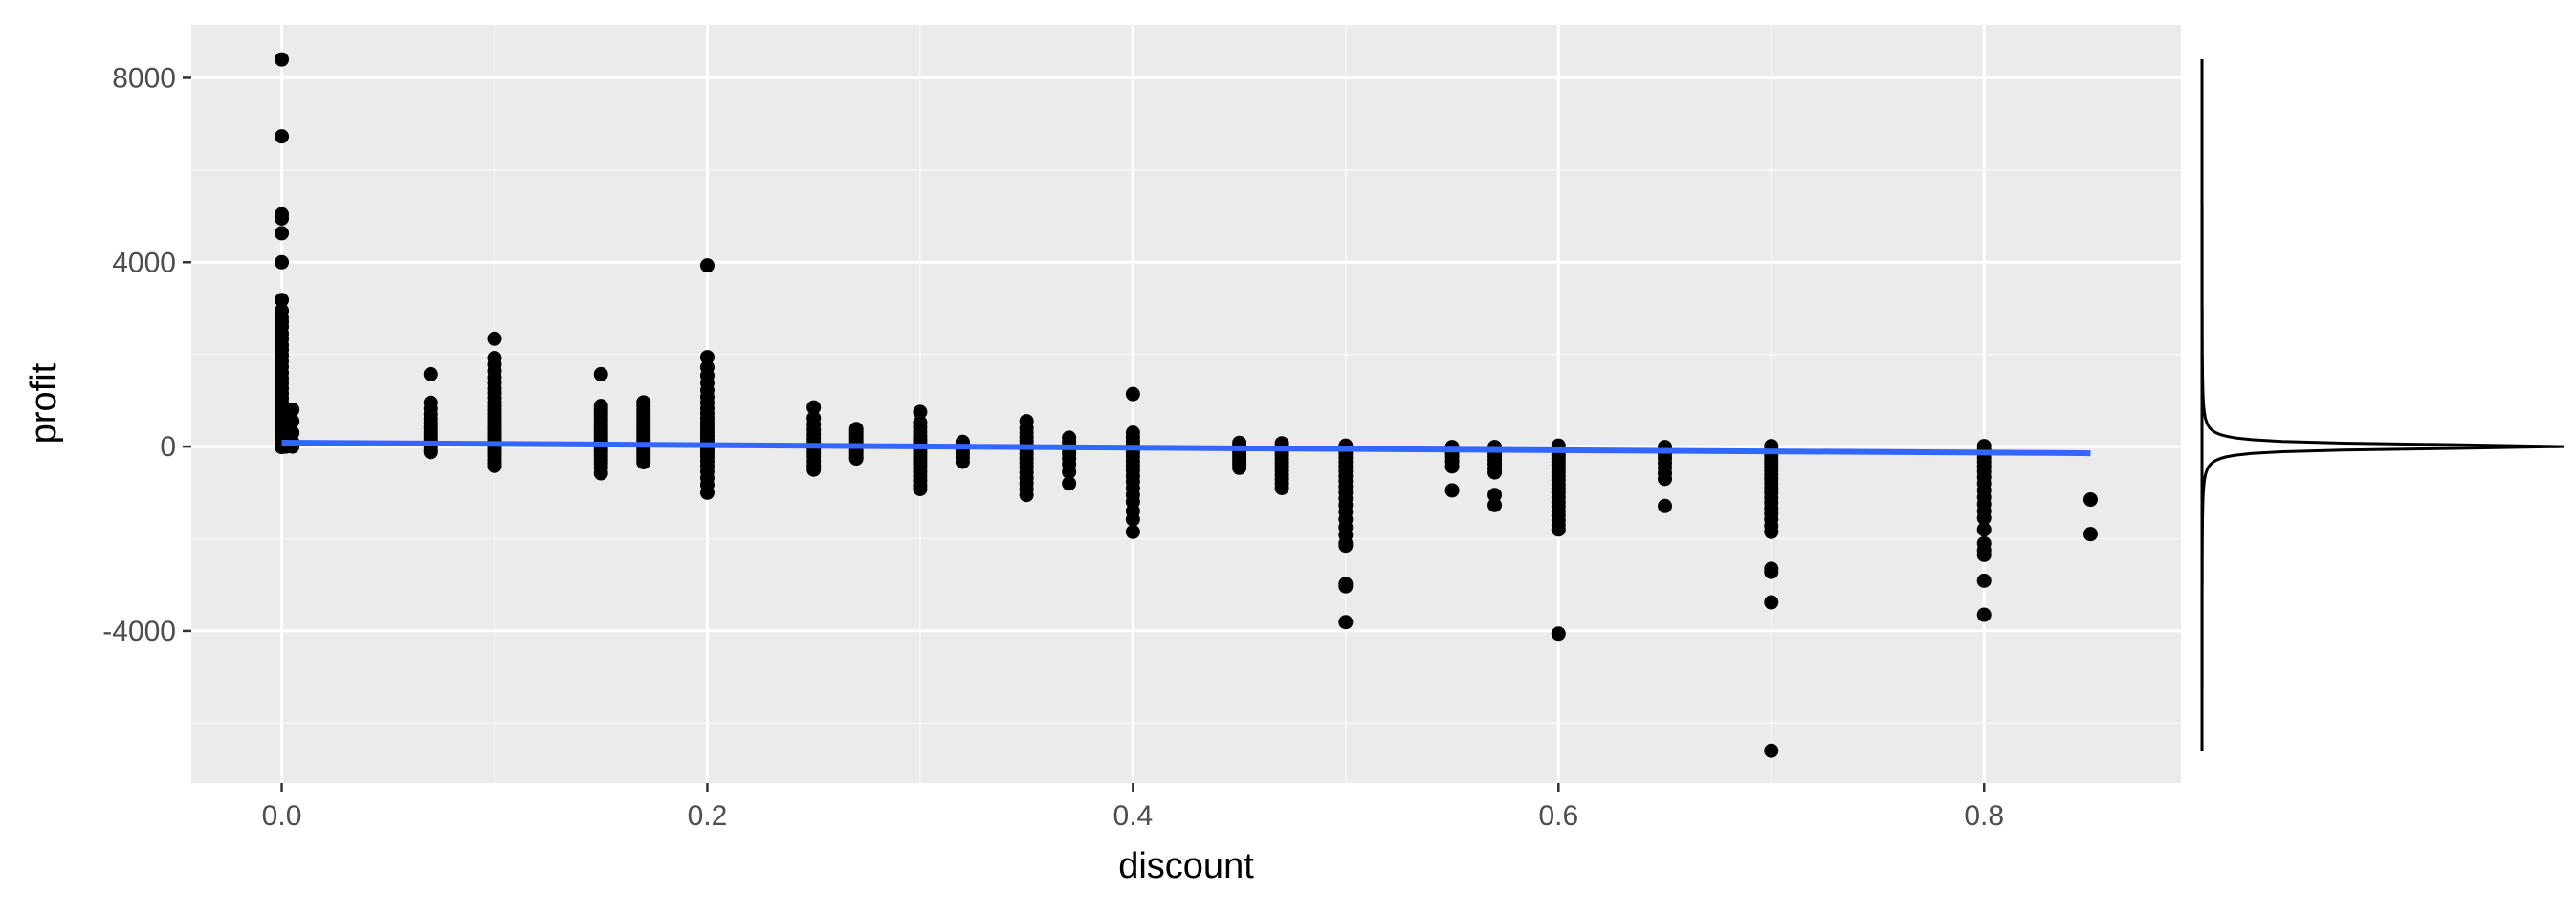  I want to click on x-axis-ticks: 0.0 0.2 0.4 0.6 0.8, so click(1133, 807).